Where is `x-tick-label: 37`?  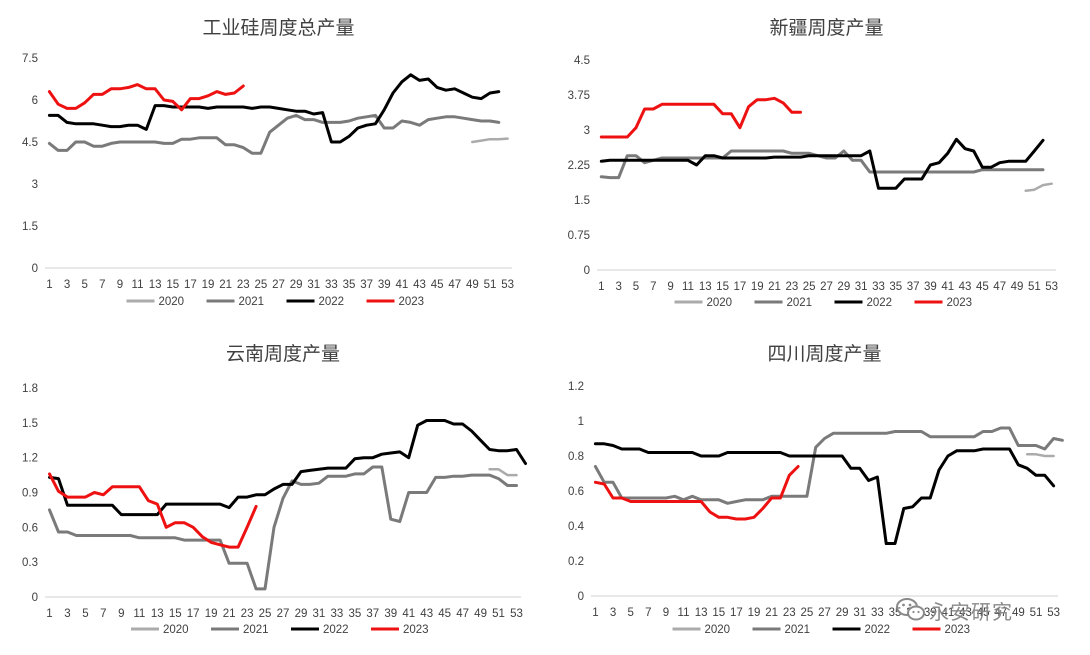
x-tick-label: 37 is located at coordinates (913, 287).